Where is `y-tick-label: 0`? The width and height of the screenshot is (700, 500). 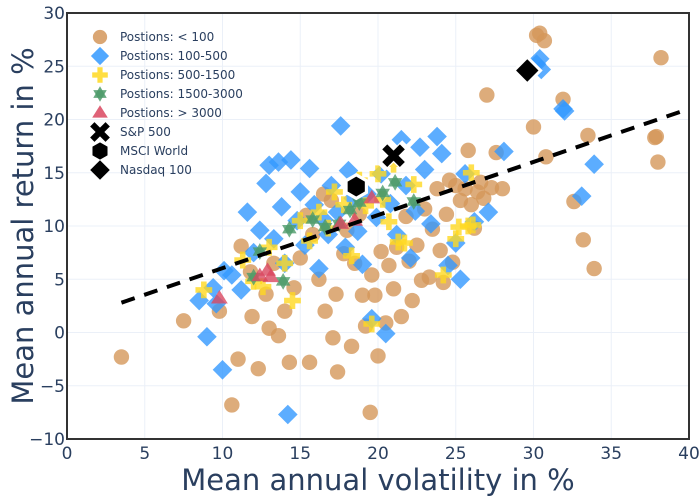 y-tick-label: 0 is located at coordinates (59, 334).